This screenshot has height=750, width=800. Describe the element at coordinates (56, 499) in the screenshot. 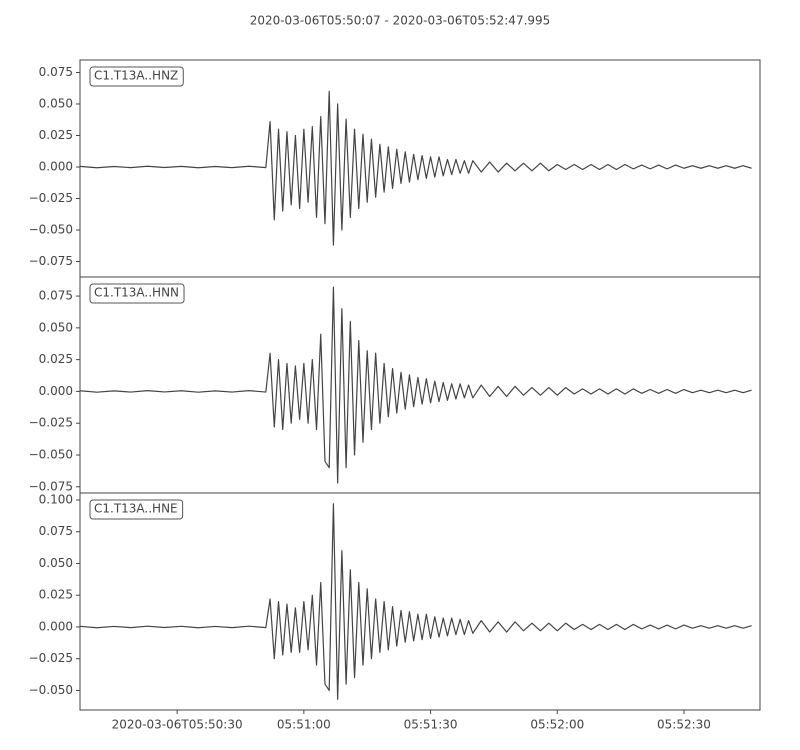

I see `y-tick-label: 0.100` at that location.